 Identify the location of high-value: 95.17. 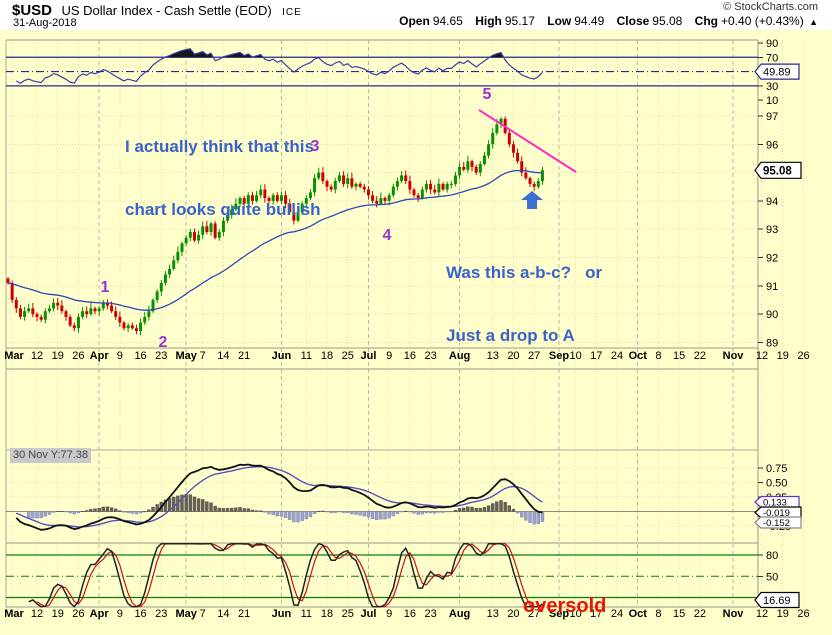
(519, 21).